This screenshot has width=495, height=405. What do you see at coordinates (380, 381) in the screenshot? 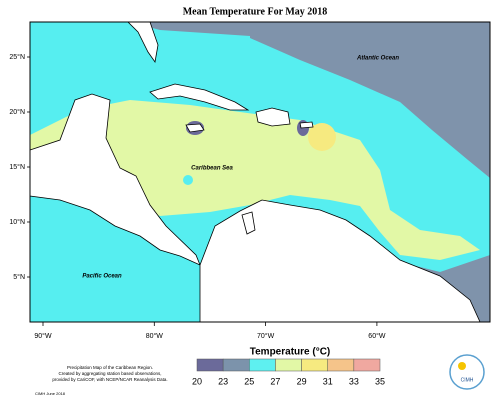
I see `legend-value: 35` at bounding box center [380, 381].